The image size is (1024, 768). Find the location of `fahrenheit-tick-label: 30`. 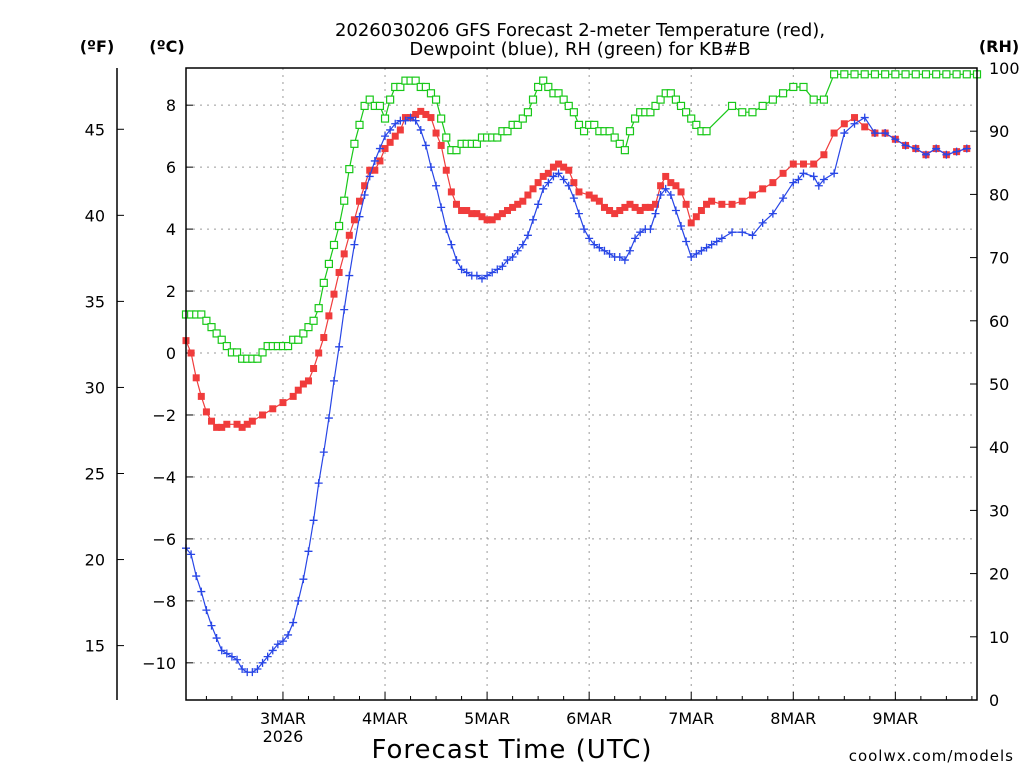

fahrenheit-tick-label: 30 is located at coordinates (95, 387).